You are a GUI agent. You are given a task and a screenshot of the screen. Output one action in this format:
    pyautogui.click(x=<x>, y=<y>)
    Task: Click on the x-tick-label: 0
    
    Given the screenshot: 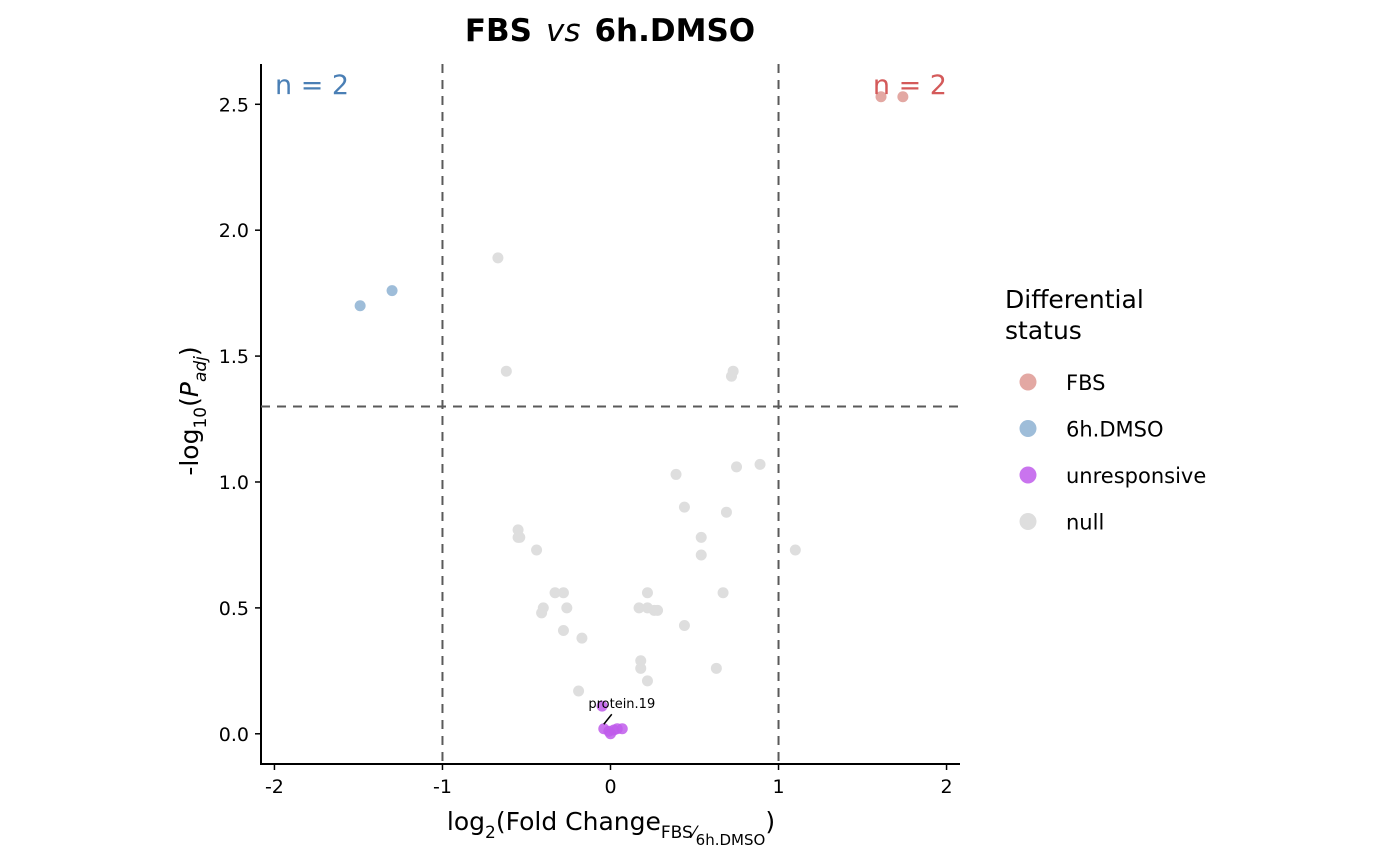 What is the action you would take?
    pyautogui.click(x=610, y=787)
    